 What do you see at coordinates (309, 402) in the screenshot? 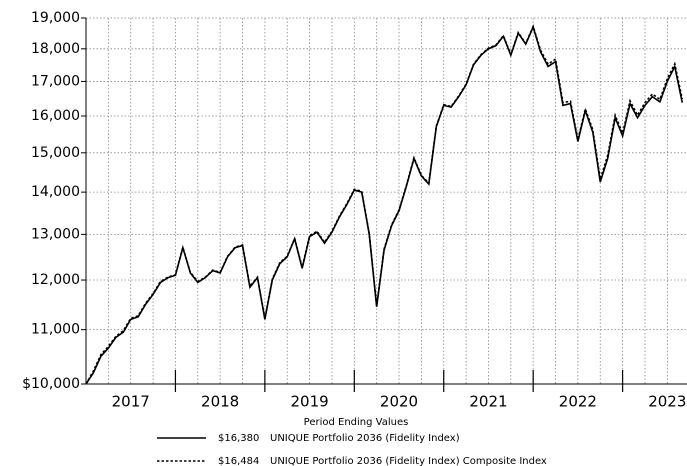
I see `x-tick-label: 2019` at bounding box center [309, 402].